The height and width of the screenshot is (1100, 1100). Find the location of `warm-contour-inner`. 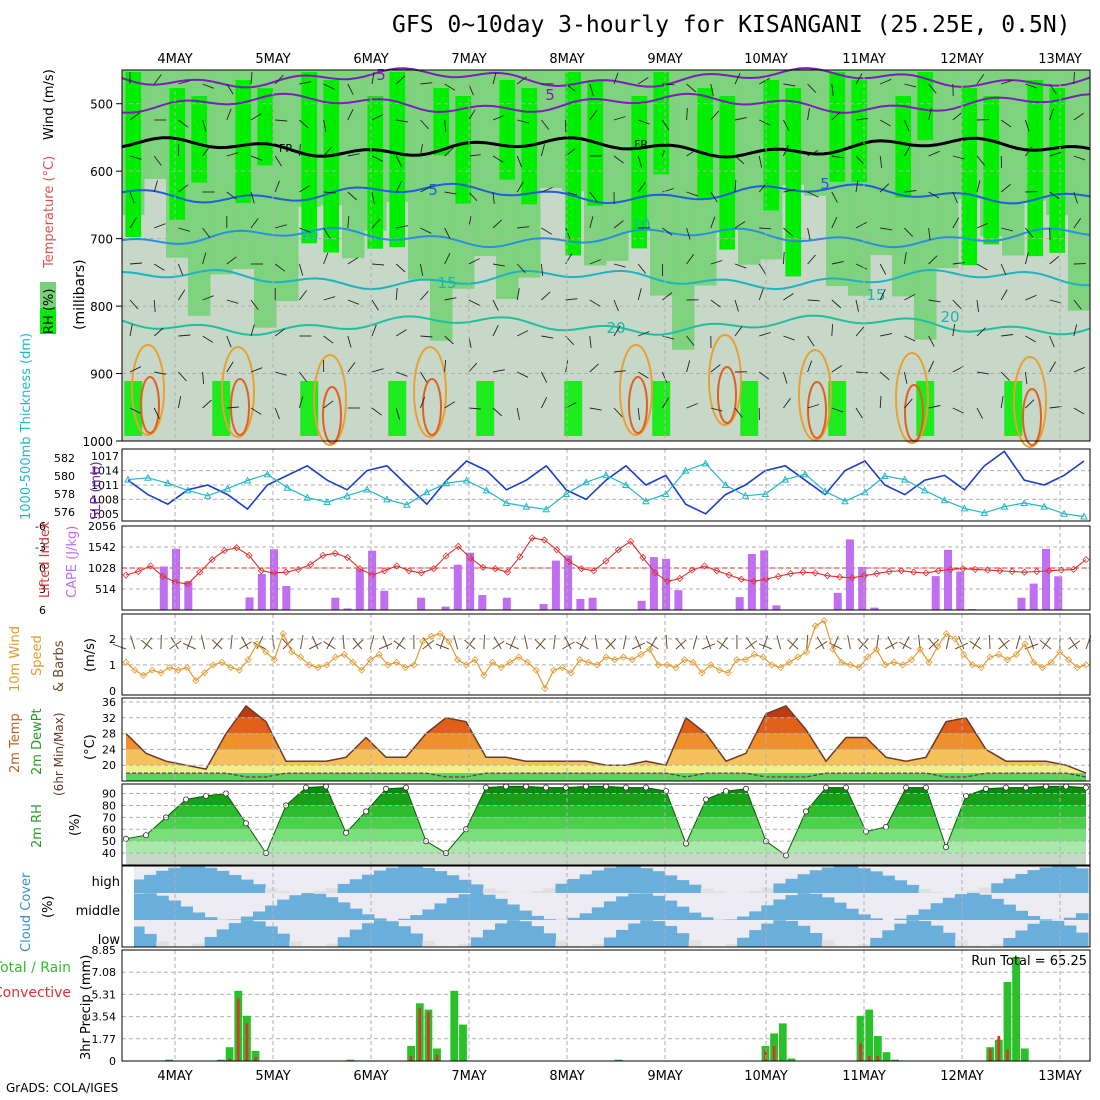

warm-contour-inner is located at coordinates (817, 410).